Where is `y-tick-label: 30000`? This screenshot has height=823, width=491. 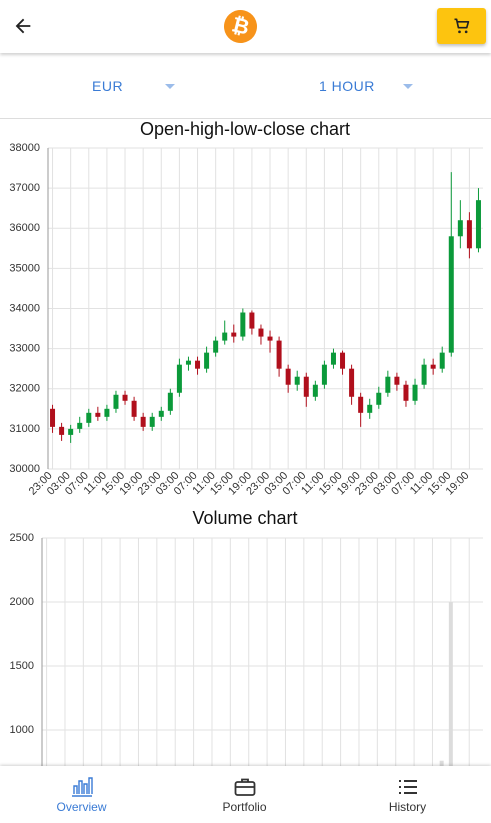 y-tick-label: 30000 is located at coordinates (24, 469).